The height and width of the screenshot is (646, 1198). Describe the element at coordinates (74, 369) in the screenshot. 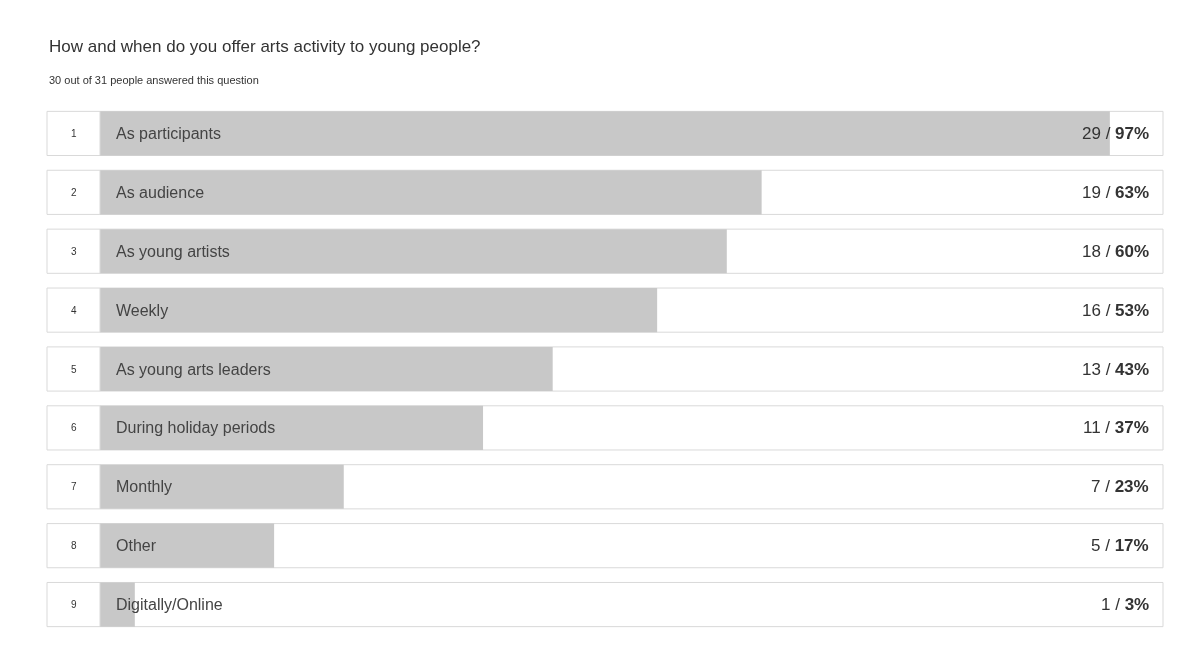

I see `text: 5` at that location.